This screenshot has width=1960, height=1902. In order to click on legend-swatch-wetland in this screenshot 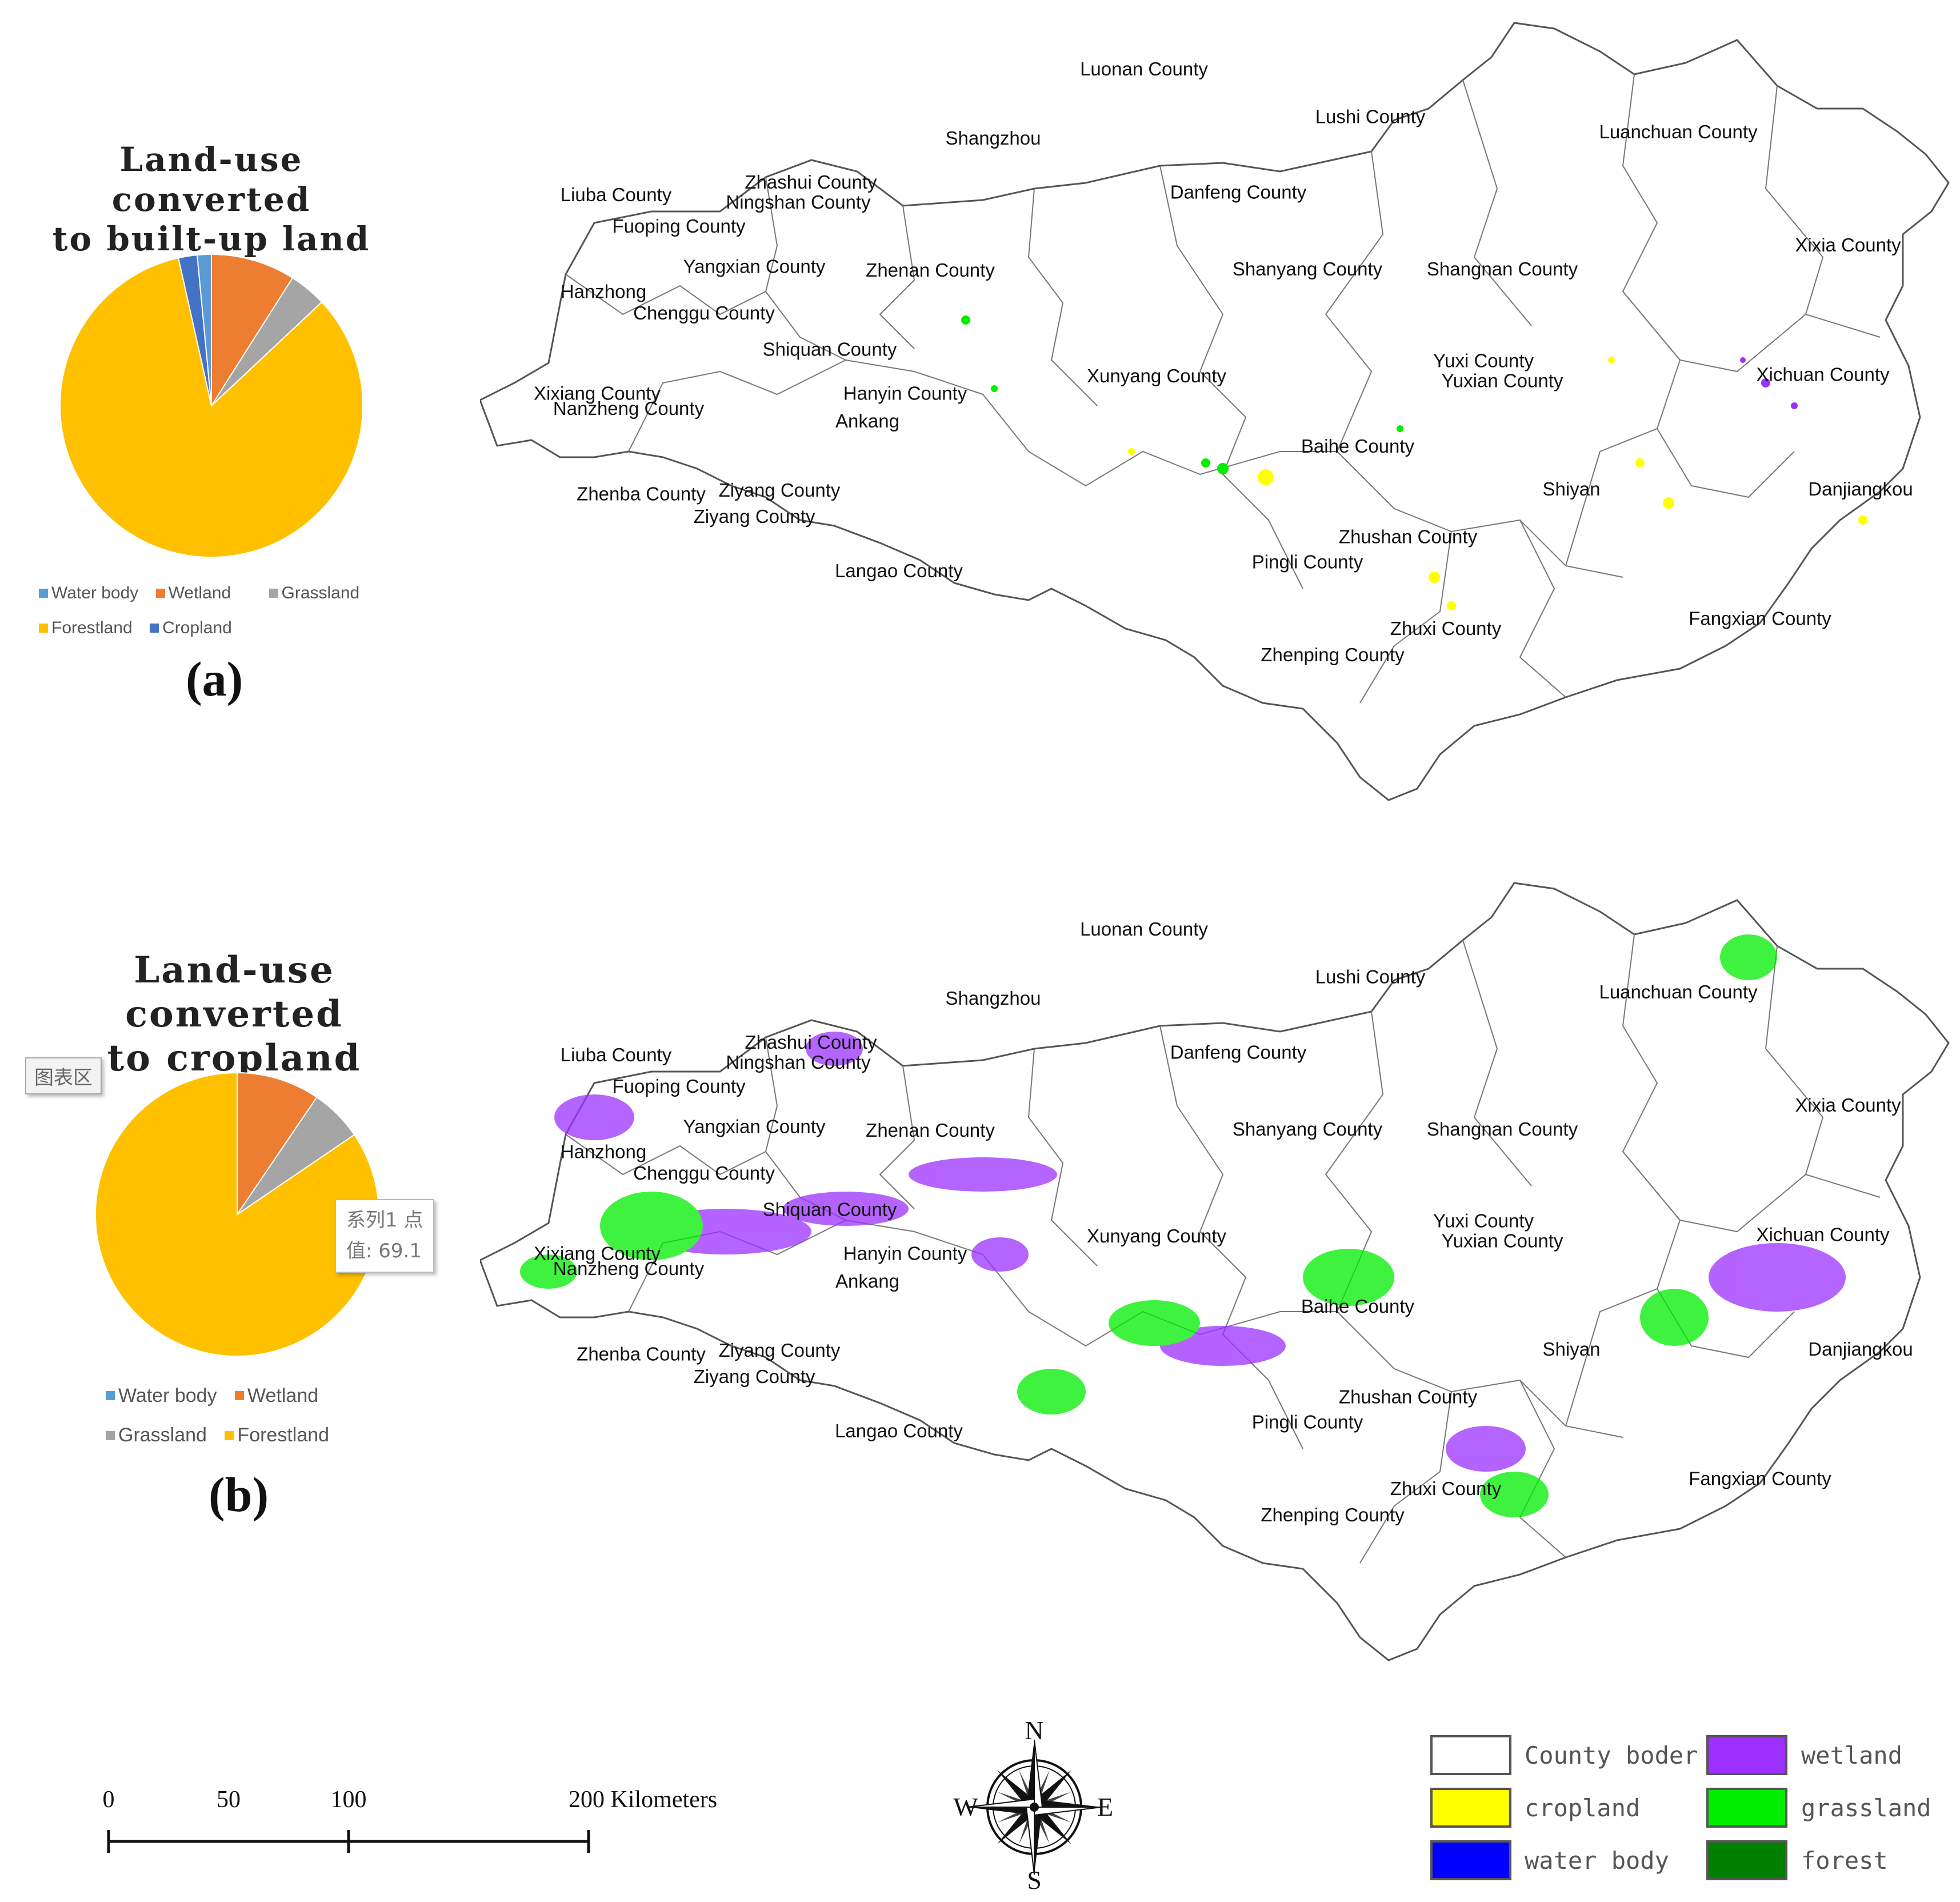, I will do `click(1746, 1755)`.